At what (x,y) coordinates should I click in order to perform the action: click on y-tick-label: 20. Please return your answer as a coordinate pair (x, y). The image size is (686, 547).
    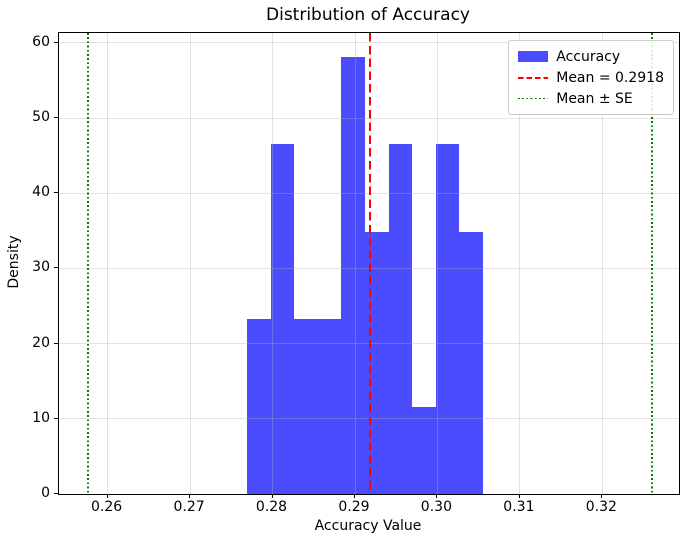
    Looking at the image, I should click on (41, 342).